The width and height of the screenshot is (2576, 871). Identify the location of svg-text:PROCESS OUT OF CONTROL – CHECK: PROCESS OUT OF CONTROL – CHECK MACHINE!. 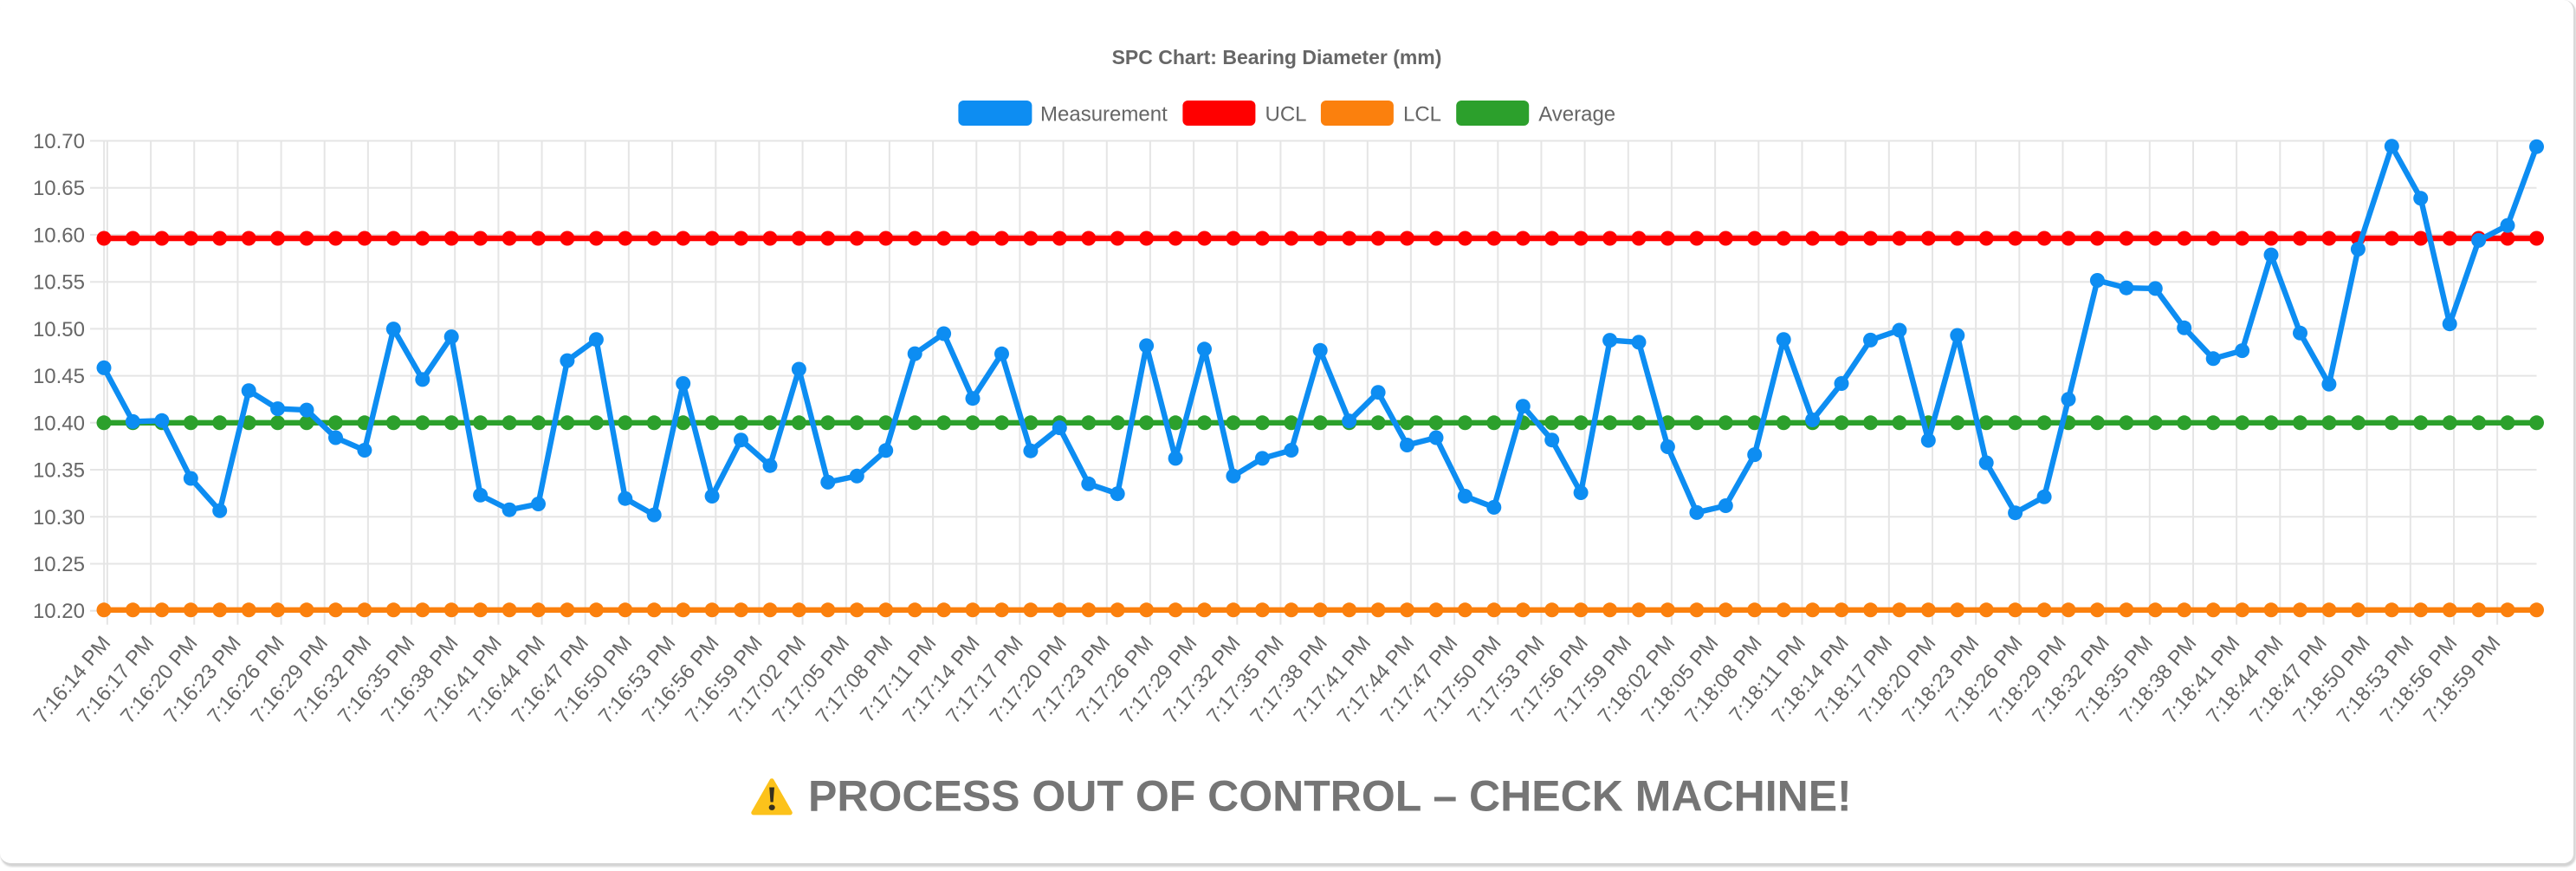
(1330, 796).